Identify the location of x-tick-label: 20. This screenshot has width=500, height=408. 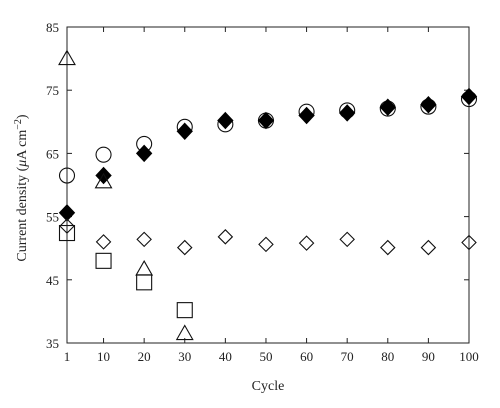
(144, 356).